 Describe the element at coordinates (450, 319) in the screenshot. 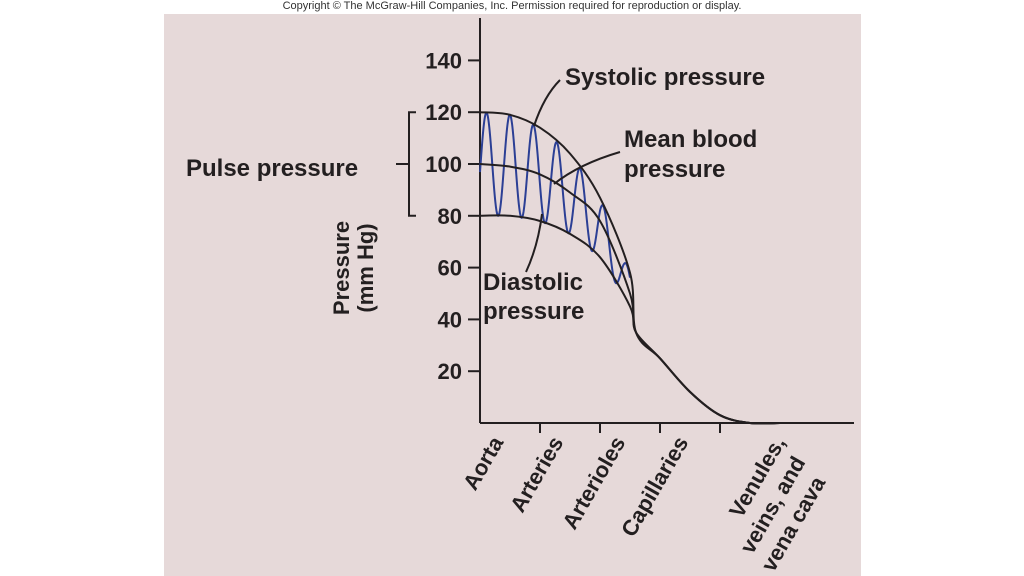

I see `y-tick-label-40: 40` at that location.